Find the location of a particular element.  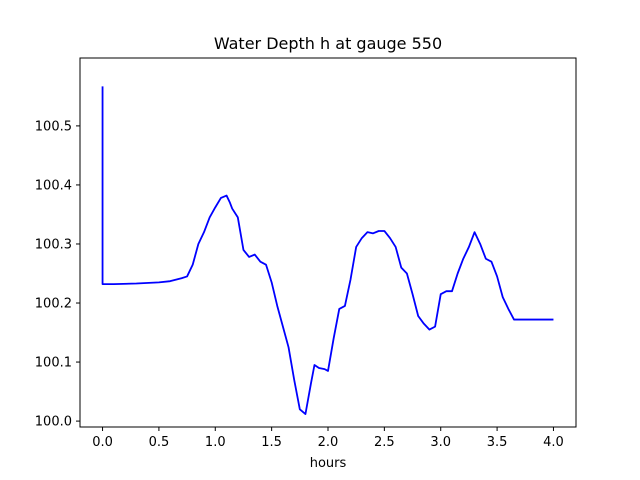

y-tick-label: 100.1 is located at coordinates (53, 363).